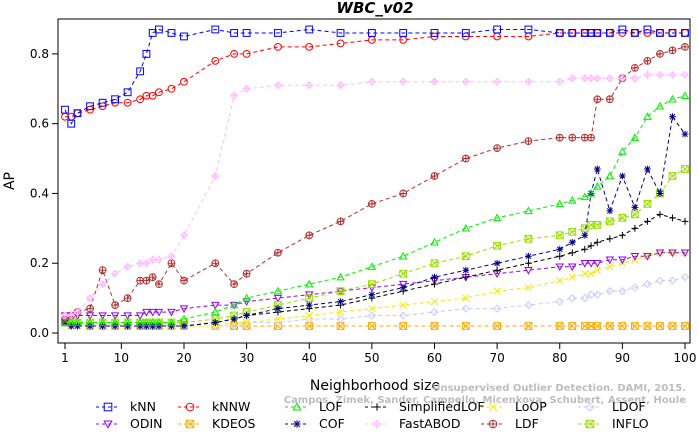  What do you see at coordinates (108, 407) in the screenshot?
I see `legend-marker-knn` at bounding box center [108, 407].